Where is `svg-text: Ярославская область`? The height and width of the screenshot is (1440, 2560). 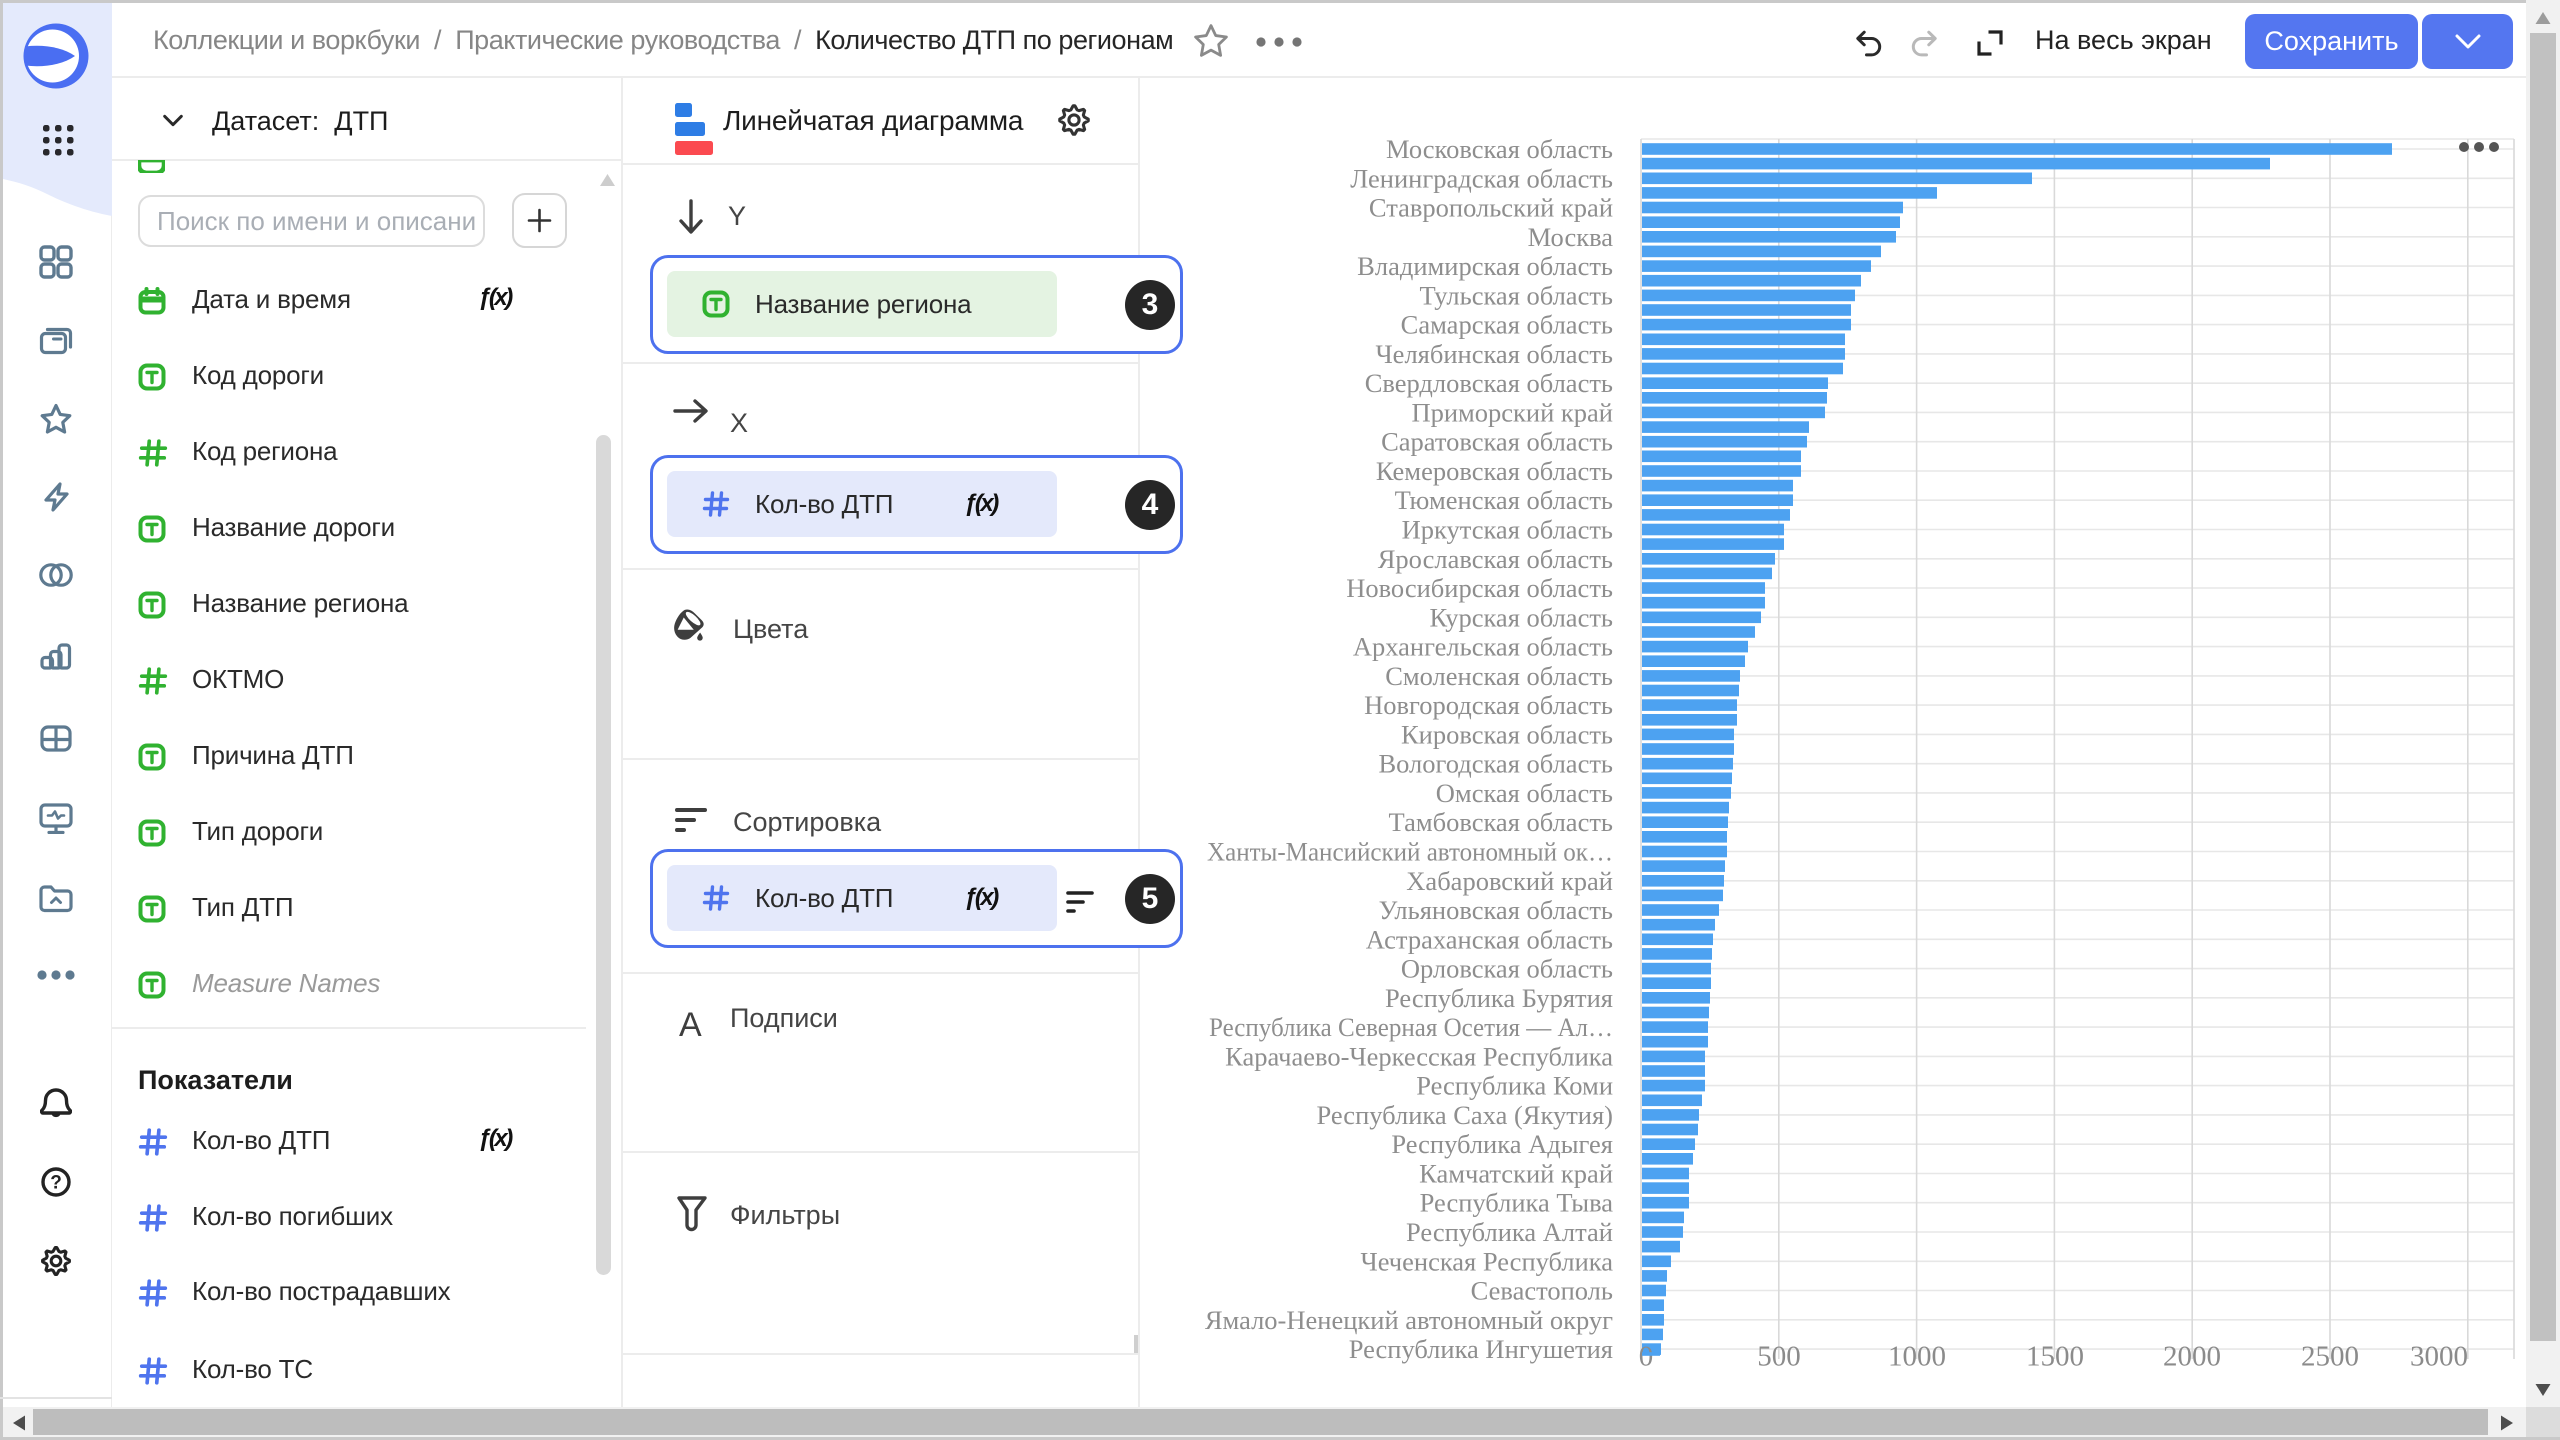 svg-text: Ярославская область is located at coordinates (1495, 559).